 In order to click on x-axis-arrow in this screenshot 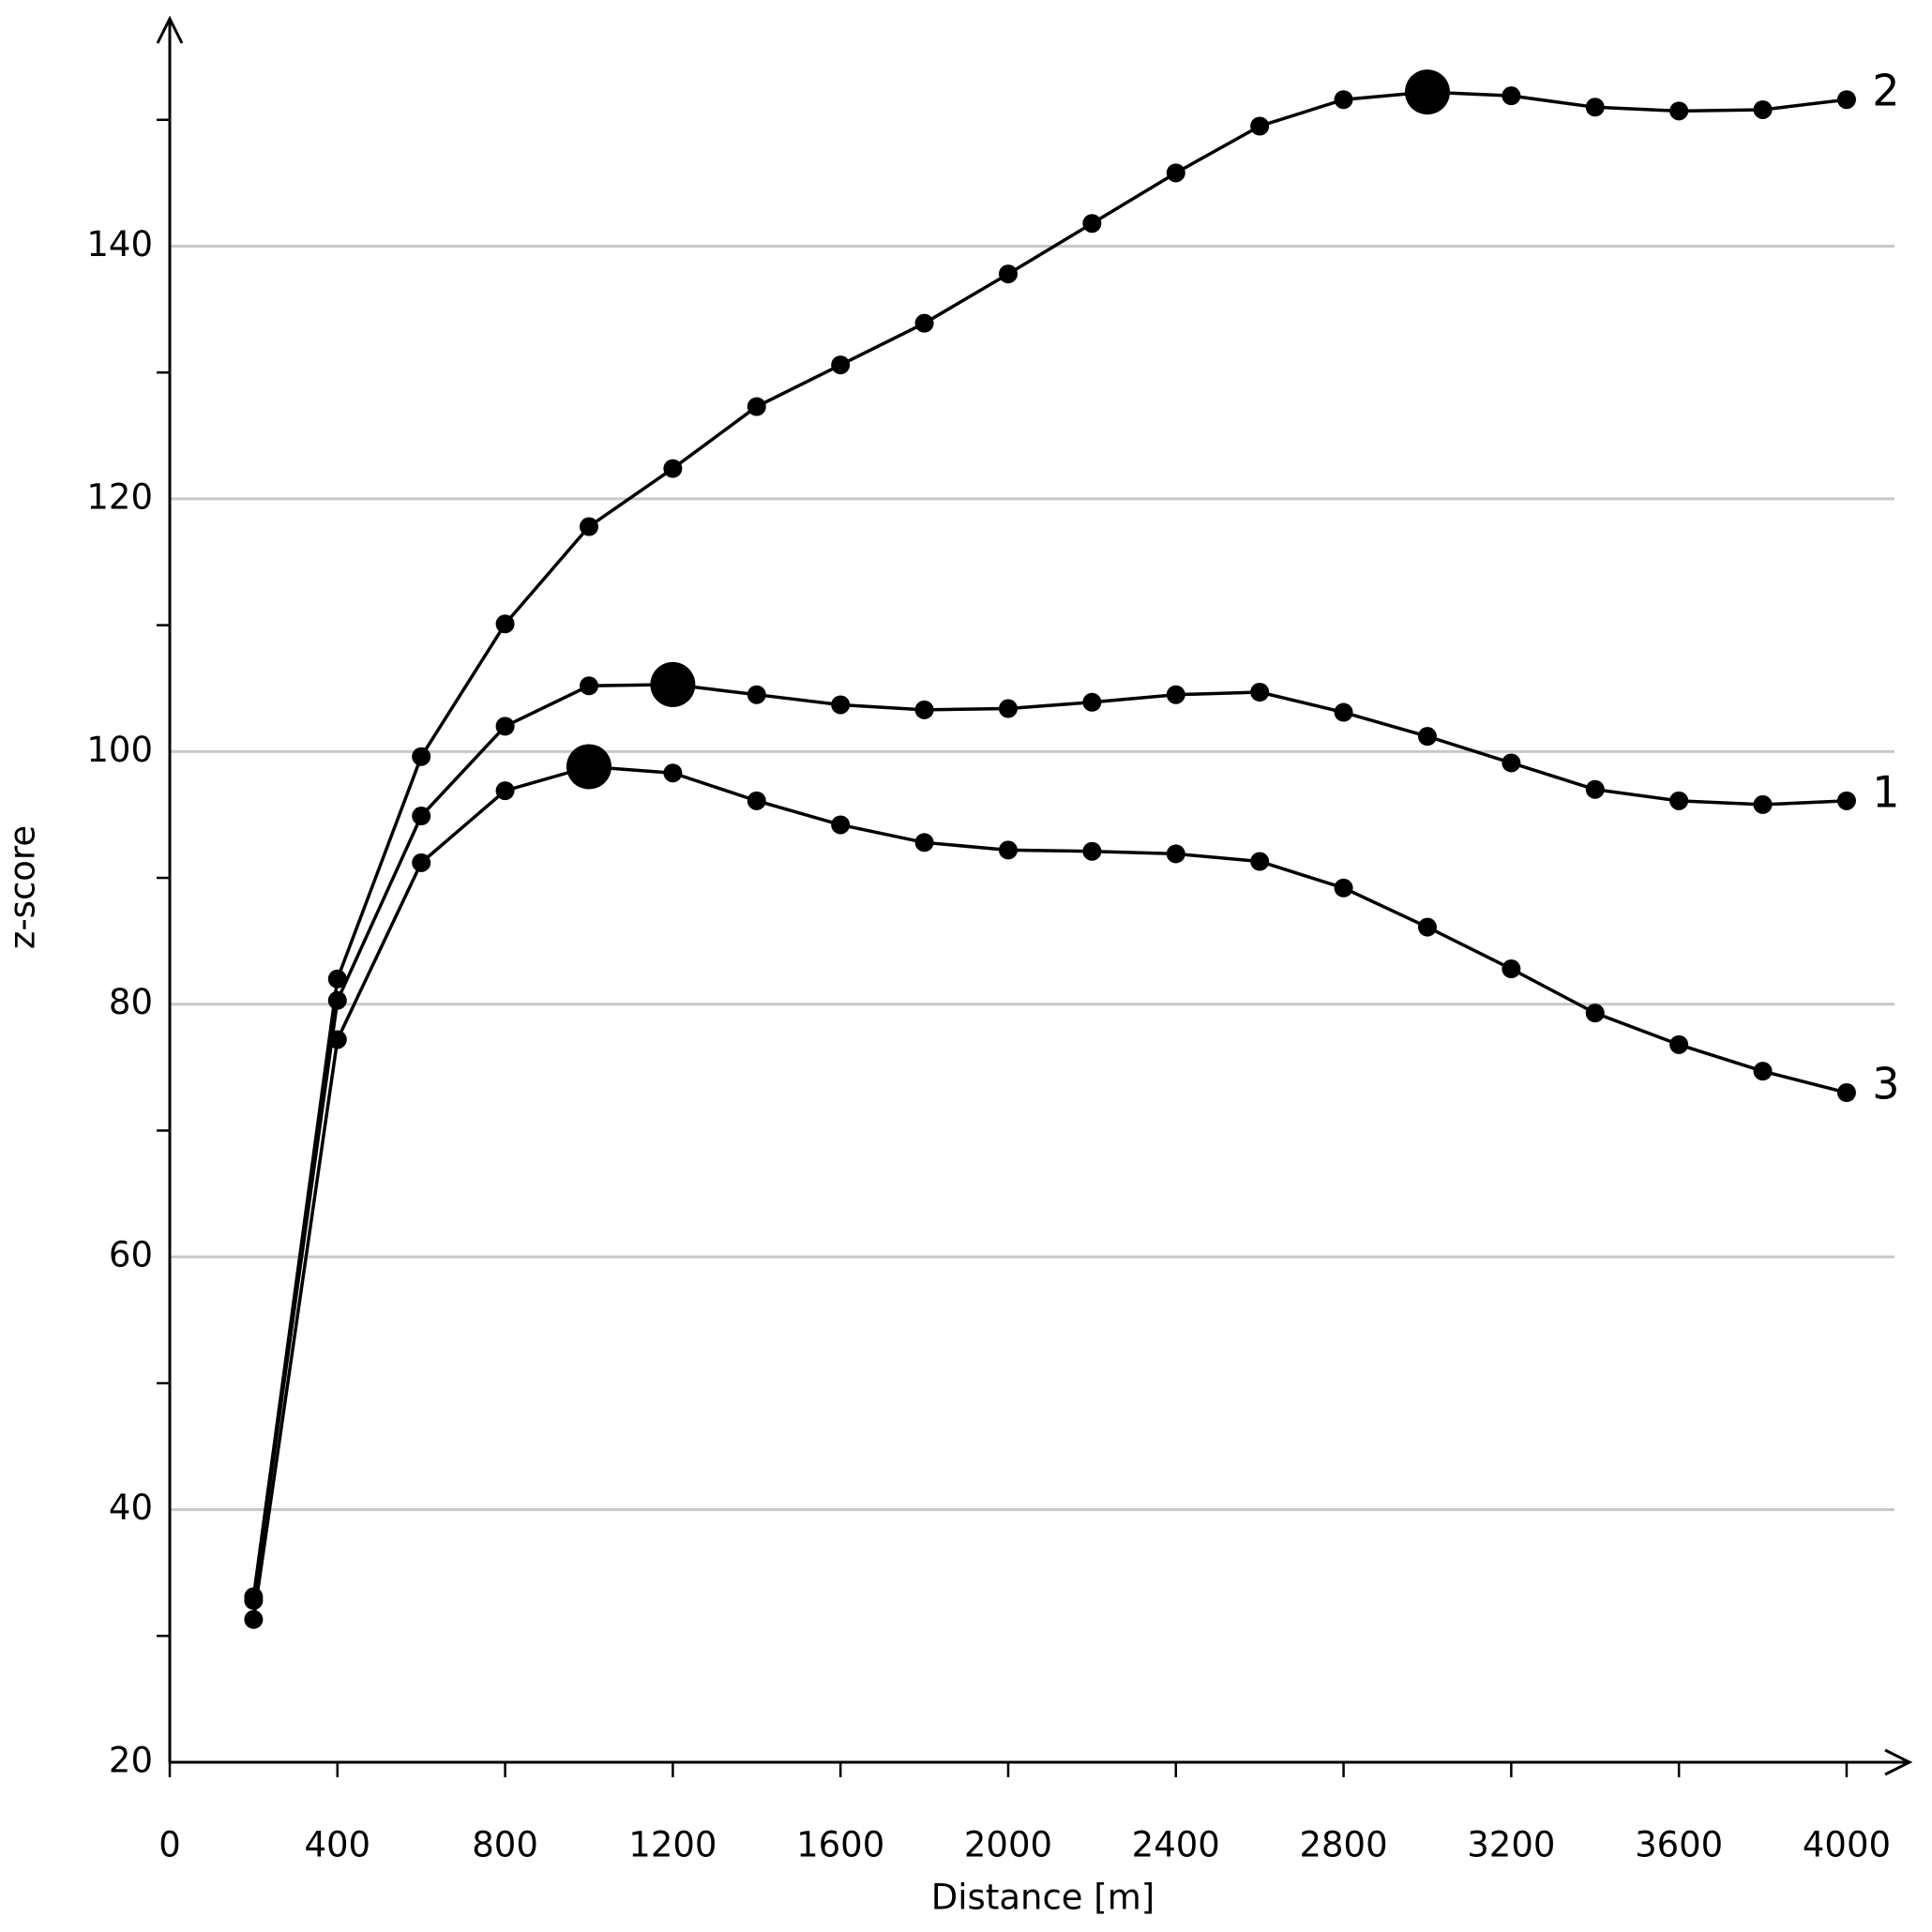, I will do `click(1898, 1762)`.